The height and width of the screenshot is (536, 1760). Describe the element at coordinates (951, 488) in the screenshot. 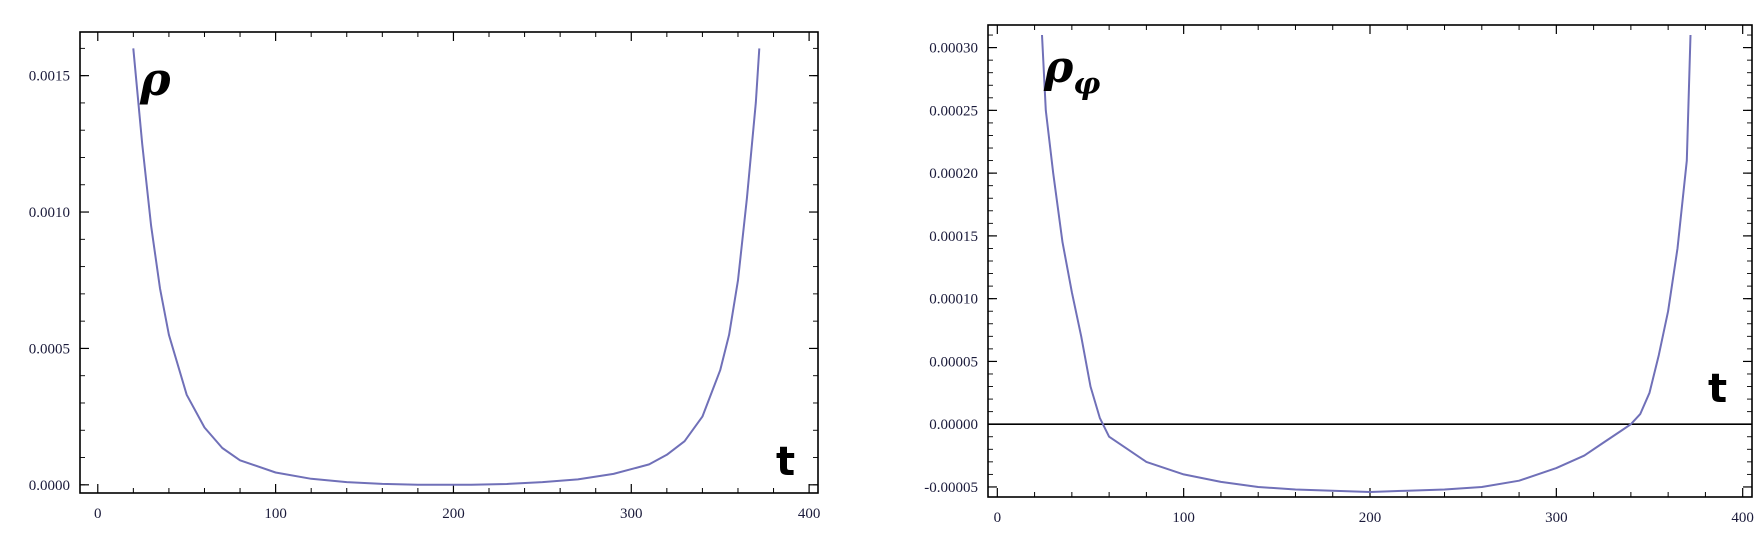

I see `y-tick-label: -0.00005` at that location.